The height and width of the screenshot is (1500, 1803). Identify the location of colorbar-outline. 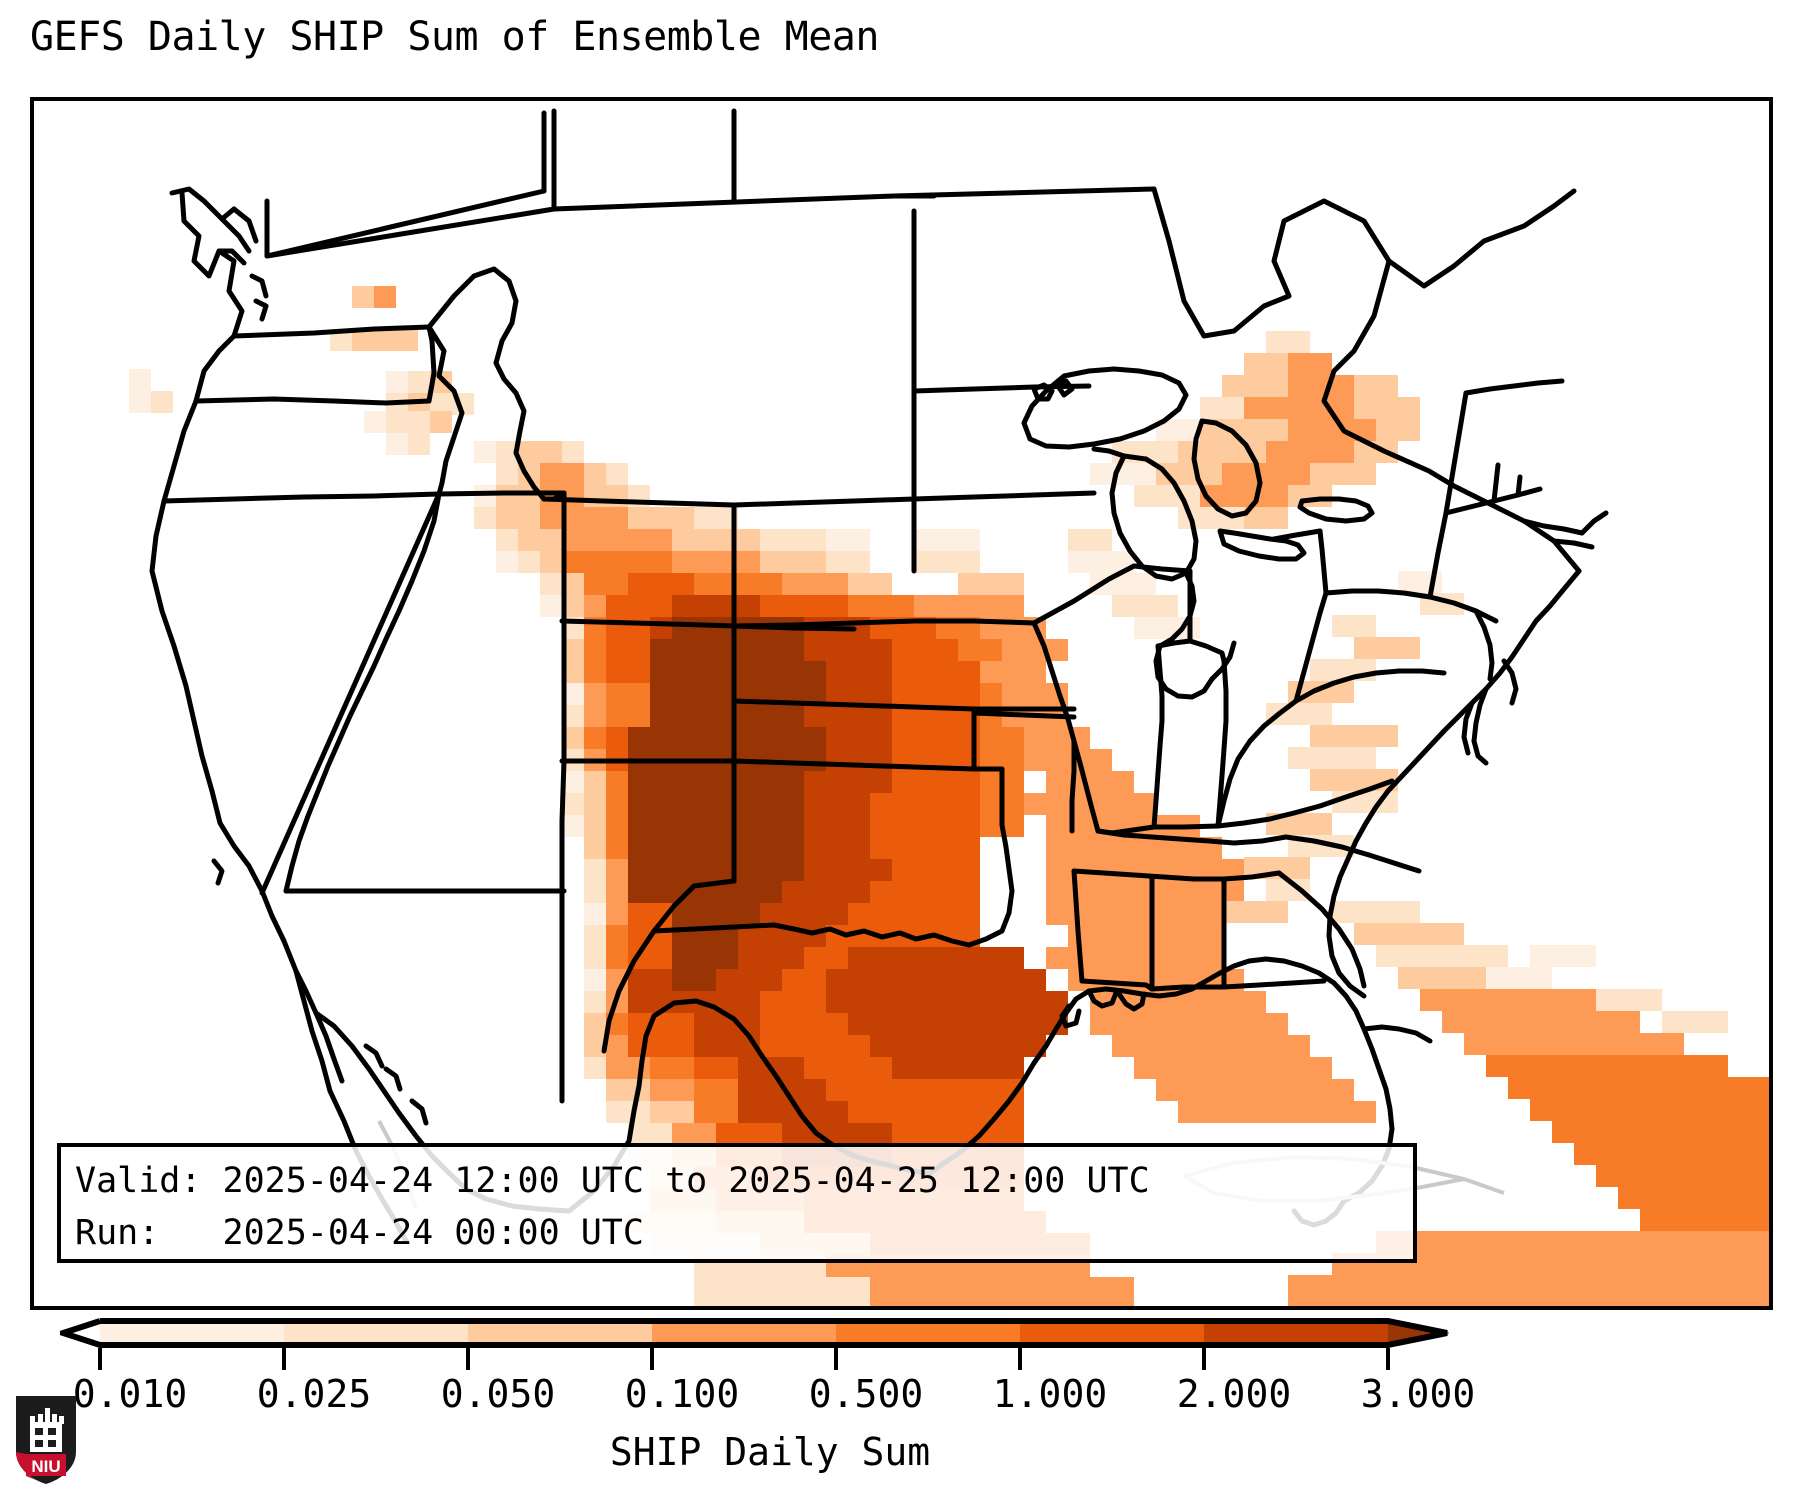
(754, 1333).